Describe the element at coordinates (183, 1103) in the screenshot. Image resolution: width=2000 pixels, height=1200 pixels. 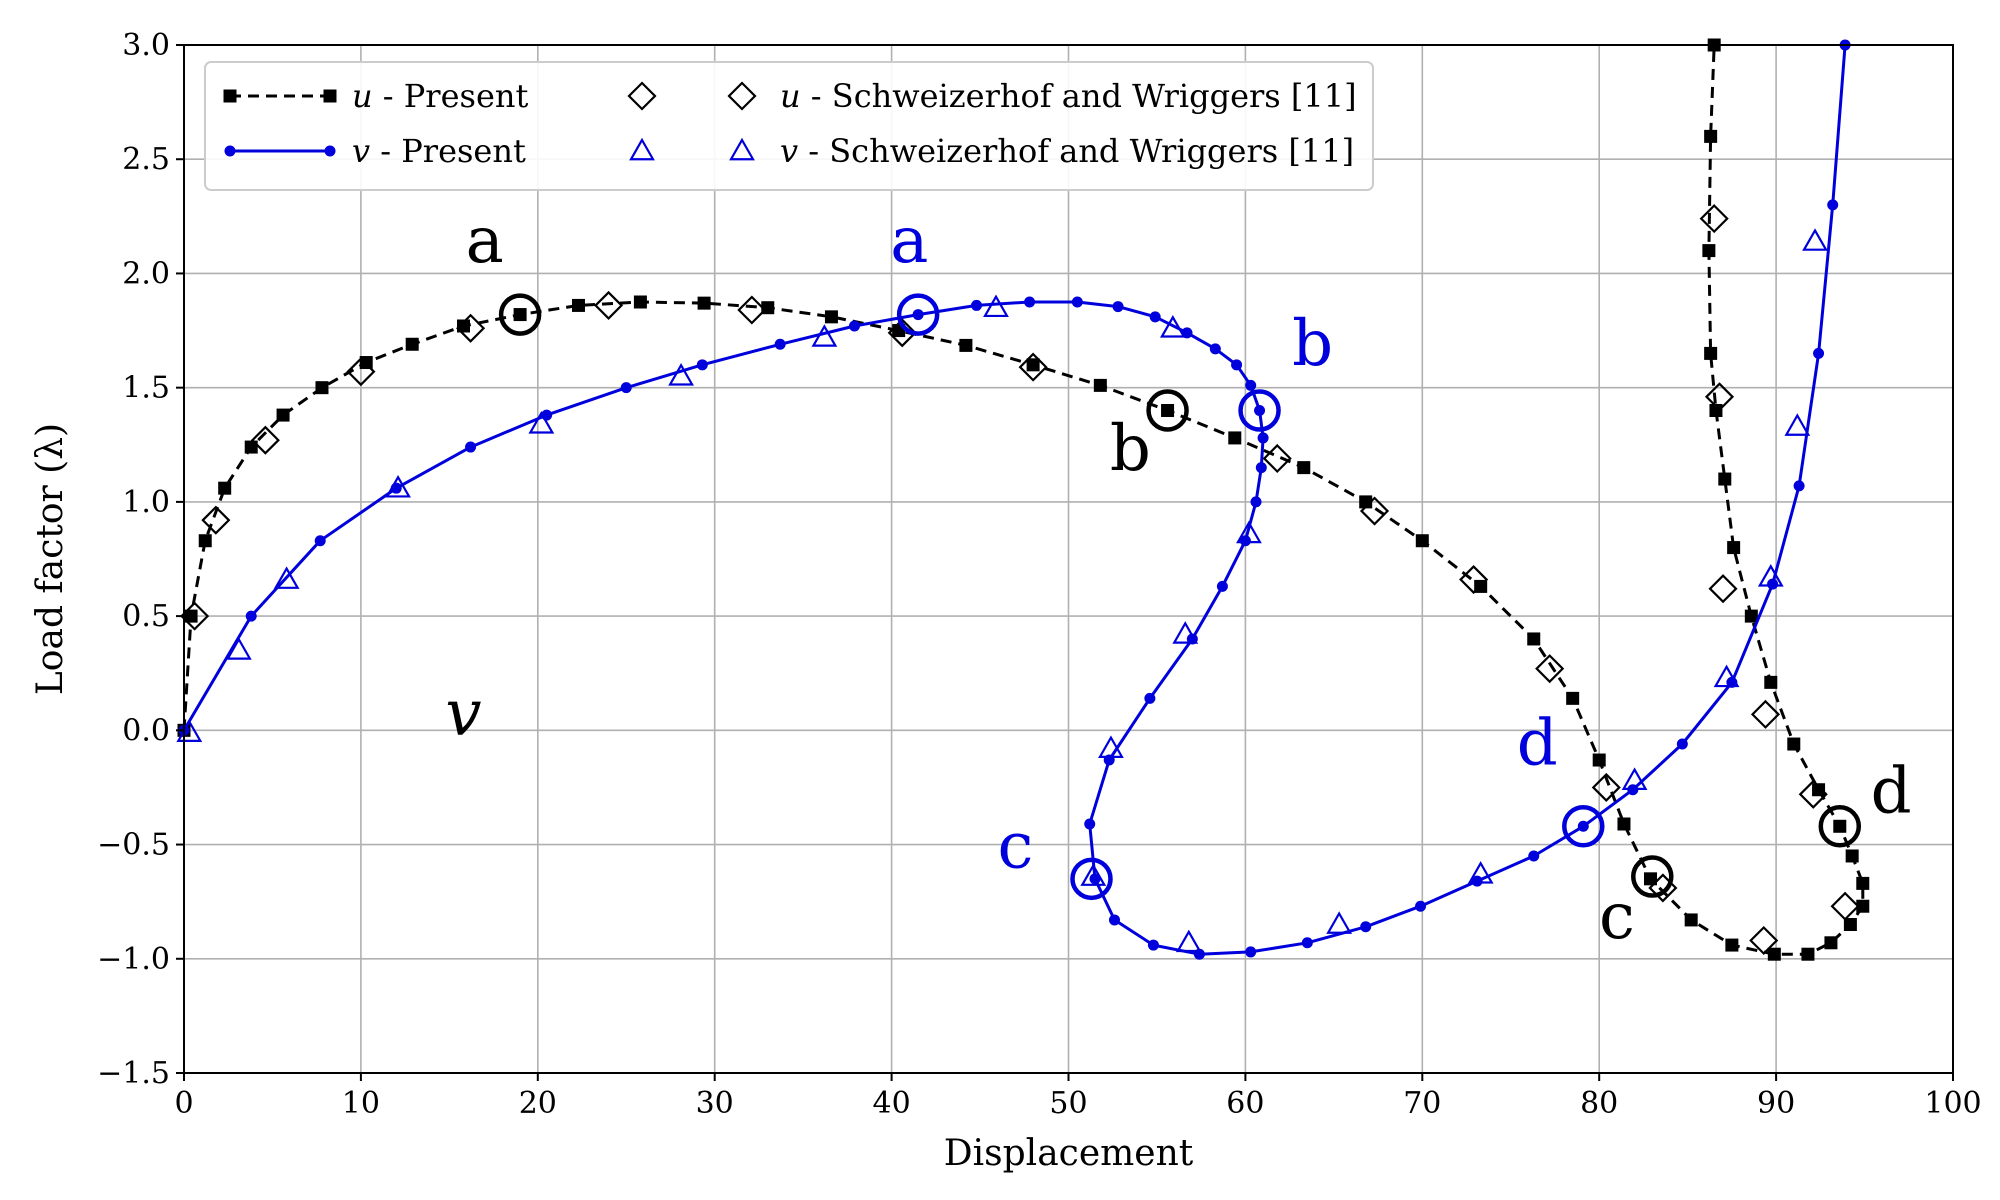
I see `x-tick-label: 0` at that location.